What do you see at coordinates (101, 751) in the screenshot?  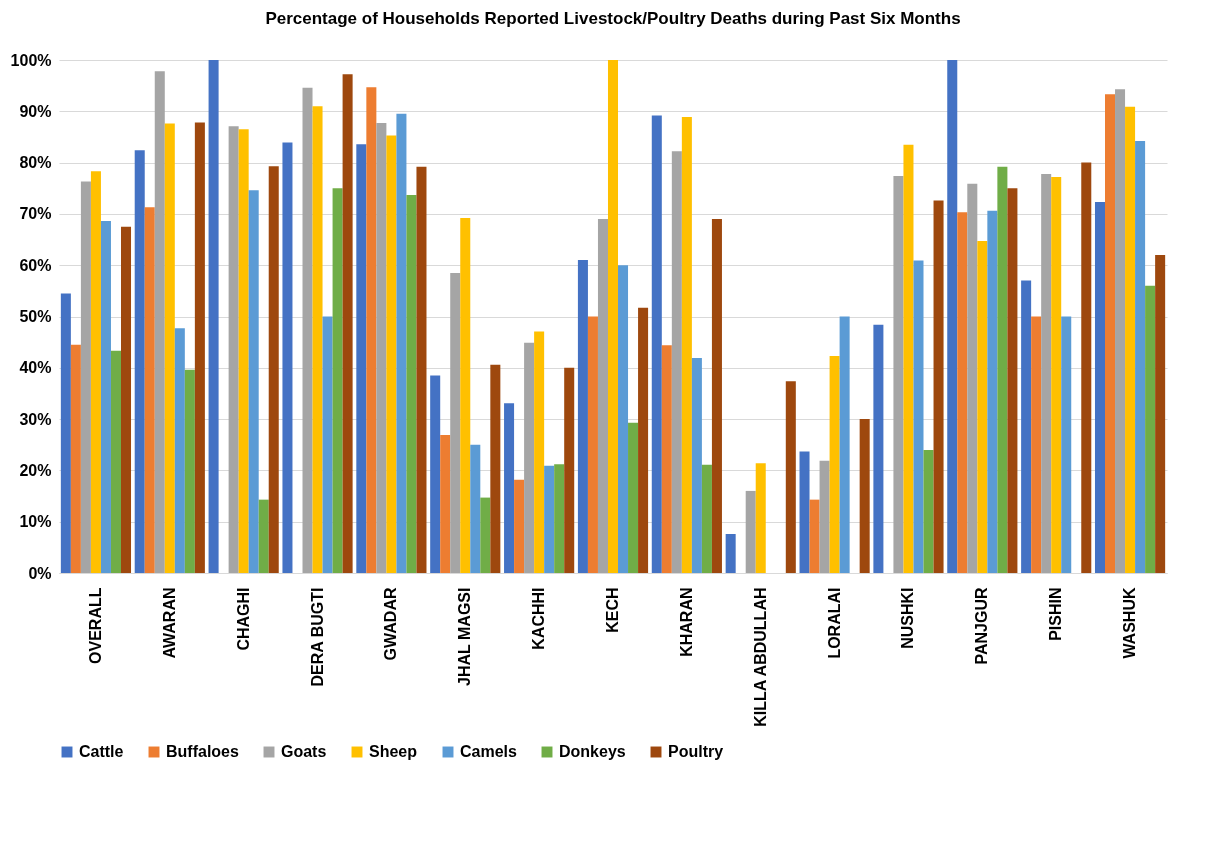 I see `legend-label: Cattle` at bounding box center [101, 751].